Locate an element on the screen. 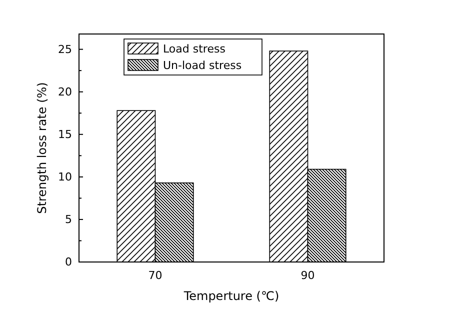 The height and width of the screenshot is (324, 465). y-axis-title: Strength loss rate (%) is located at coordinates (42, 148).